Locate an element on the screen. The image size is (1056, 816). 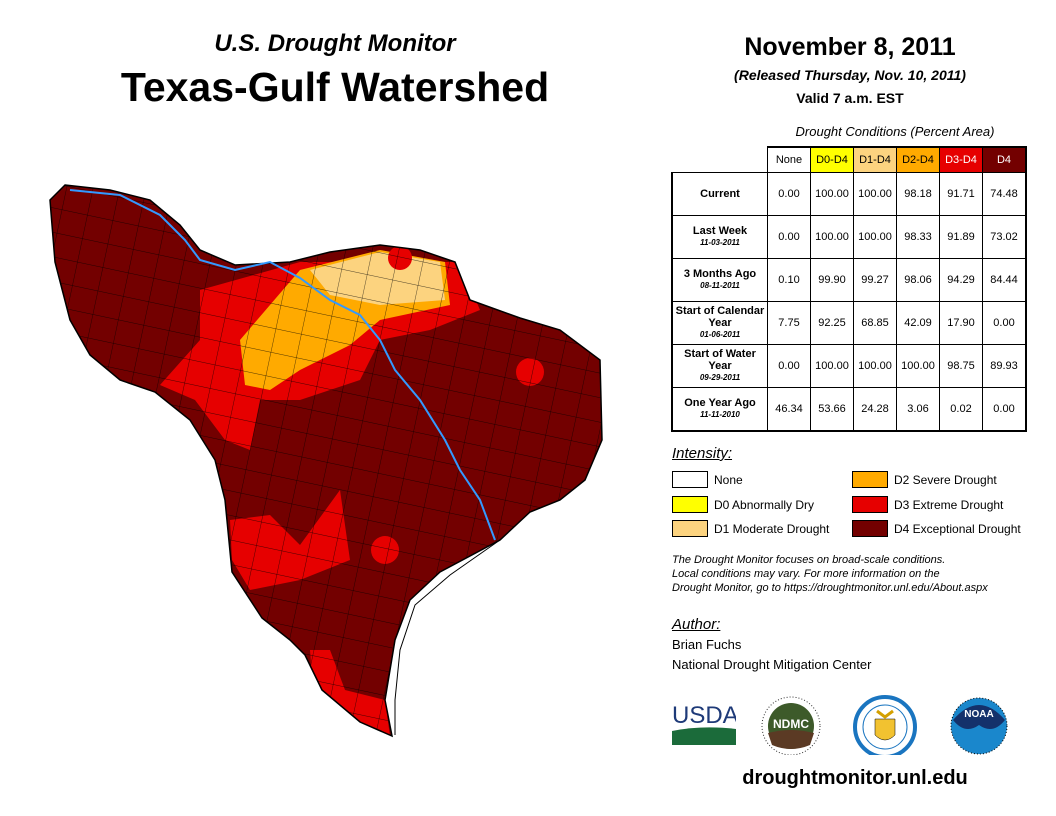
table-caption: Drought Conditions (Percent Area) is located at coordinates (895, 131).